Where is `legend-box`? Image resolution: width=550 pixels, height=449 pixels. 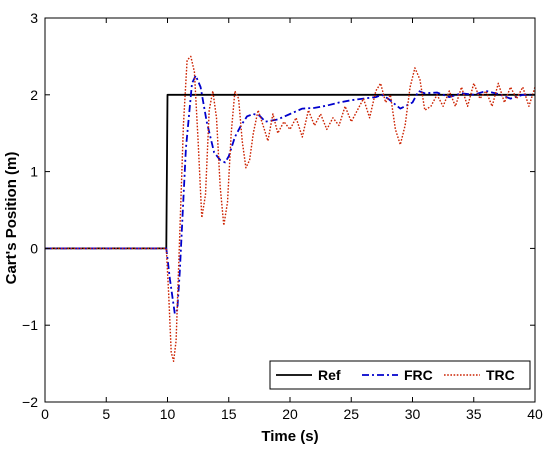
legend-box is located at coordinates (400, 375).